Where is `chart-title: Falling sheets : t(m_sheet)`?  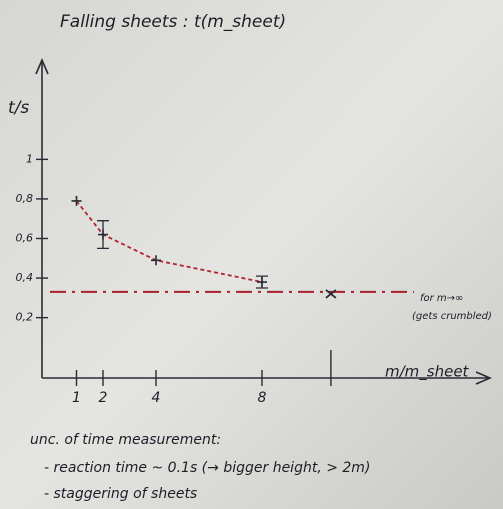
chart-title: Falling sheets : t(m_sheet) is located at coordinates (173, 22).